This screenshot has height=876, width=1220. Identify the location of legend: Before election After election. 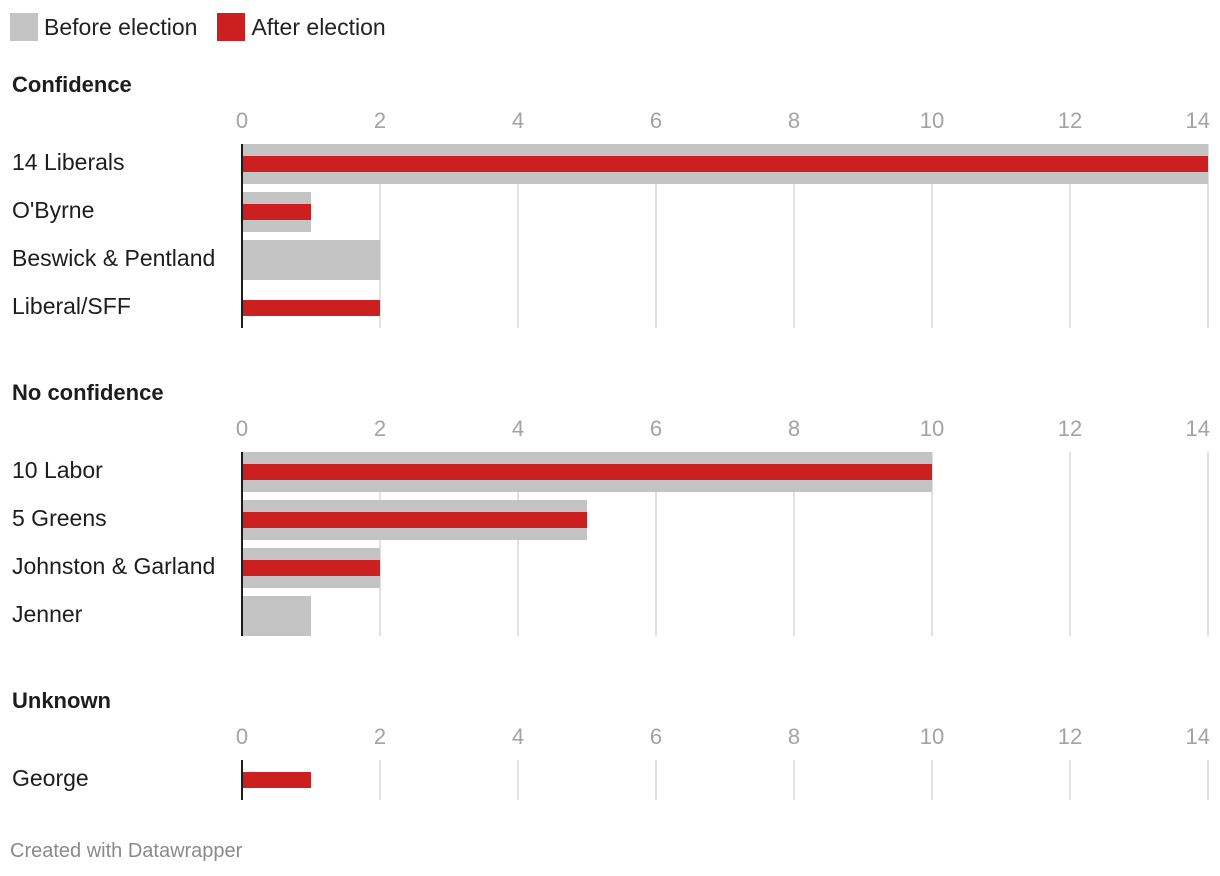
(208, 27).